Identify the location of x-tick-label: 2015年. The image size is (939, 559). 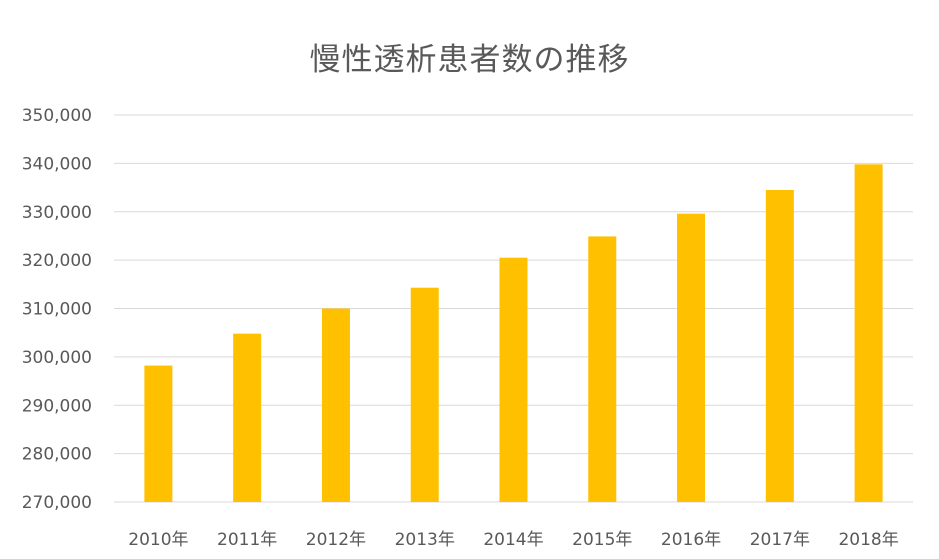
(602, 540).